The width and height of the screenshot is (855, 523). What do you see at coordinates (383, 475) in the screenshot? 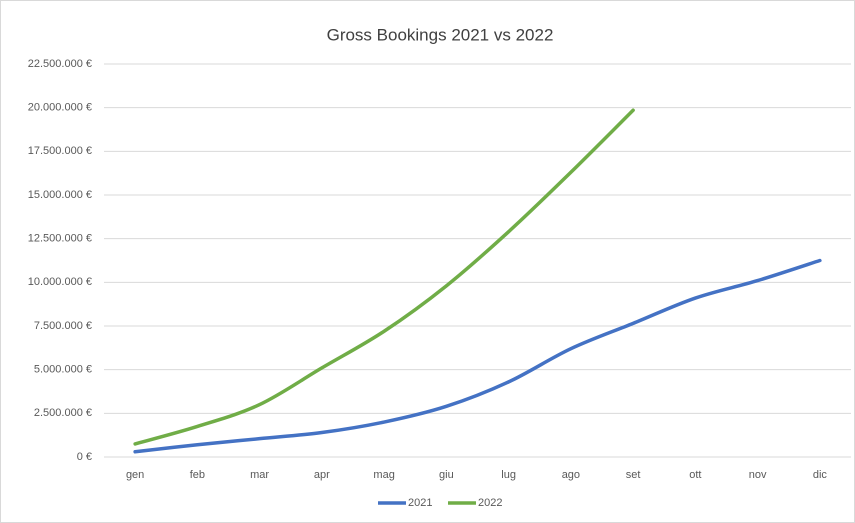
I see `x-tick-label: mag` at bounding box center [383, 475].